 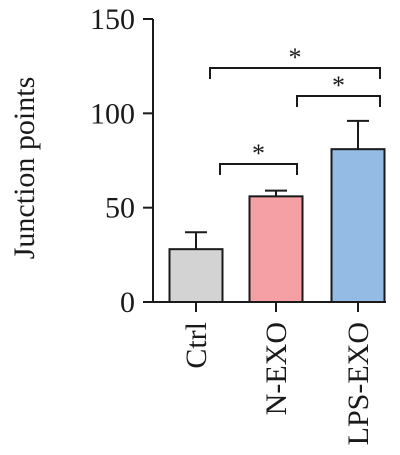 What do you see at coordinates (358, 383) in the screenshot?
I see `x-tick-label: LPS-EXO` at bounding box center [358, 383].